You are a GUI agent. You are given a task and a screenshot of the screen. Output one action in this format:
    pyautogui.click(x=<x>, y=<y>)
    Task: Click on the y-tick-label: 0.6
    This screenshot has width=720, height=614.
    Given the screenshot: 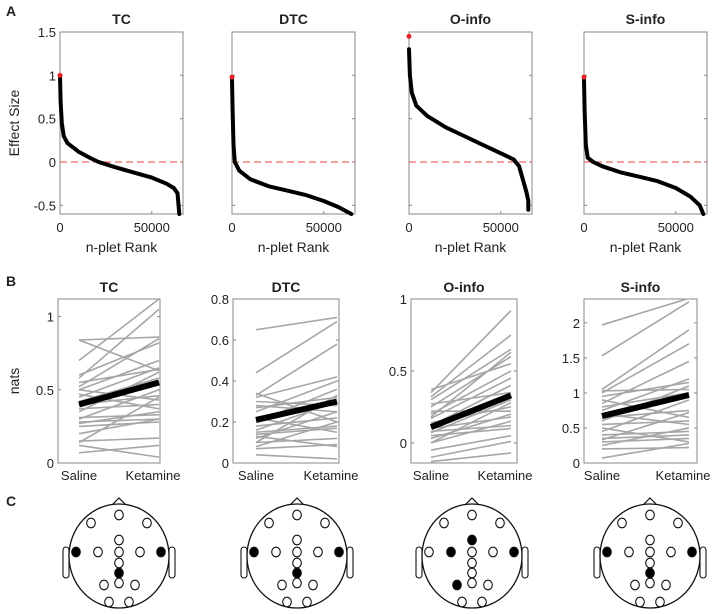 What is the action you would take?
    pyautogui.click(x=220, y=340)
    